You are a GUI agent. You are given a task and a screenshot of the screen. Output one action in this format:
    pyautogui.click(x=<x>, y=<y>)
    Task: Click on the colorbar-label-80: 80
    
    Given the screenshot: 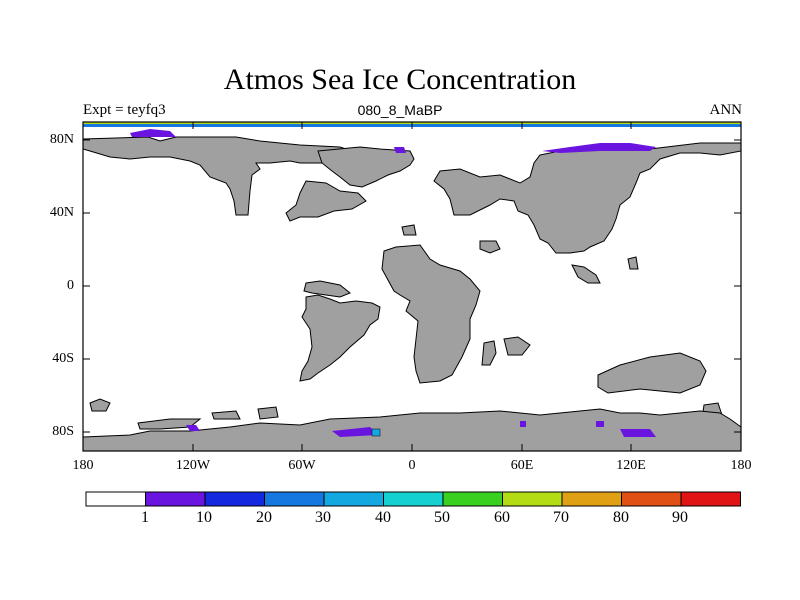 What is the action you would take?
    pyautogui.click(x=621, y=517)
    